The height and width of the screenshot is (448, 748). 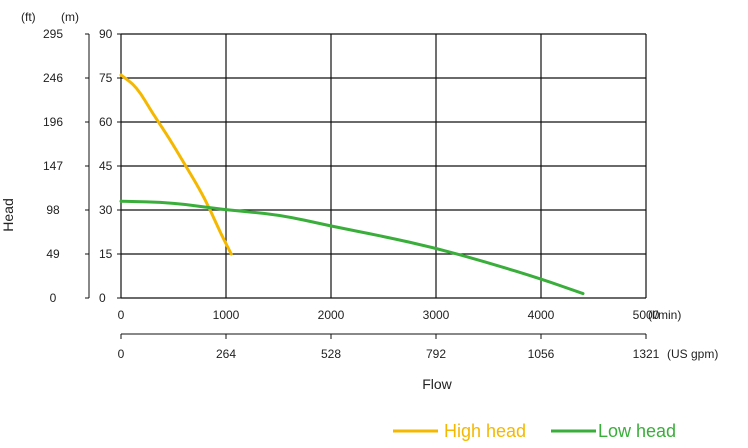 What do you see at coordinates (53, 210) in the screenshot?
I see `y-tick-label-ft: 98` at bounding box center [53, 210].